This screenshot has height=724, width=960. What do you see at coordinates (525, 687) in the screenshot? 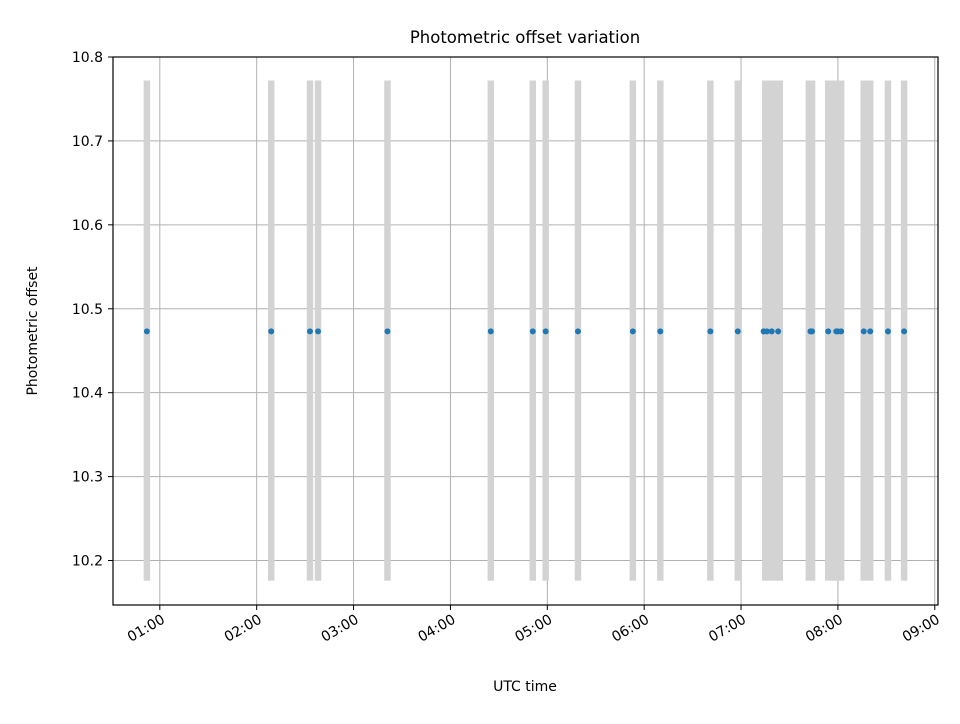
I see `x-axis-label: UTC time` at bounding box center [525, 687].